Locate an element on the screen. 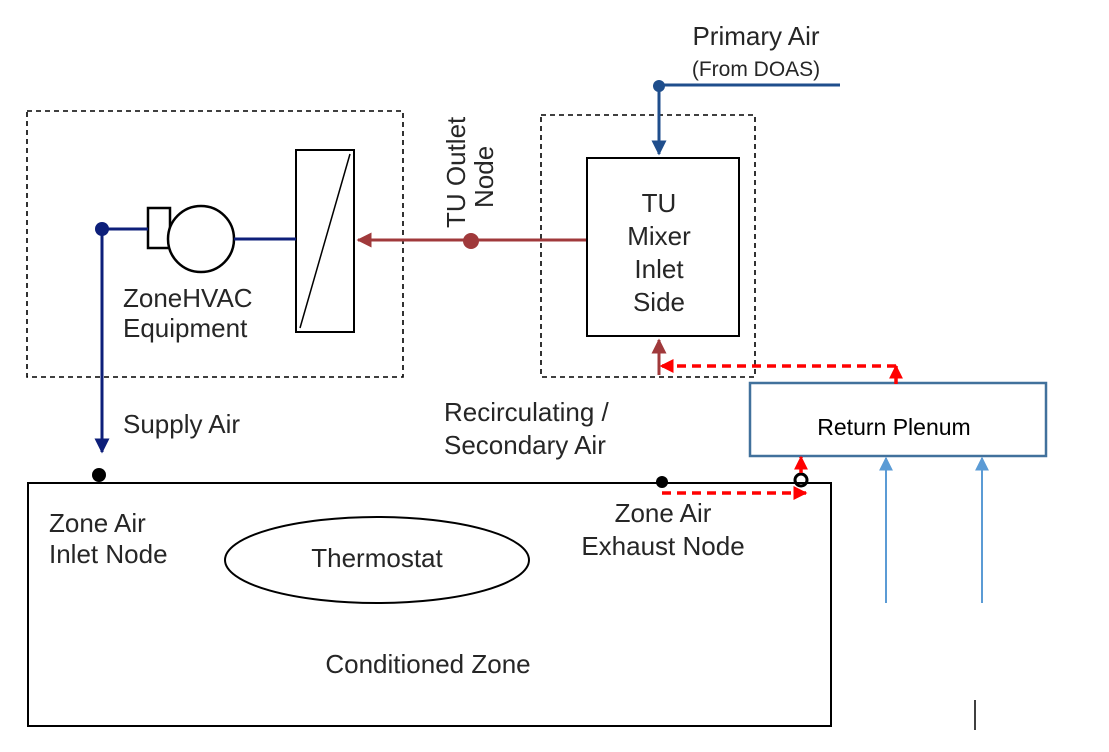 Image resolution: width=1109 pixels, height=752 pixels. thermostat-ellipse is located at coordinates (377, 560).